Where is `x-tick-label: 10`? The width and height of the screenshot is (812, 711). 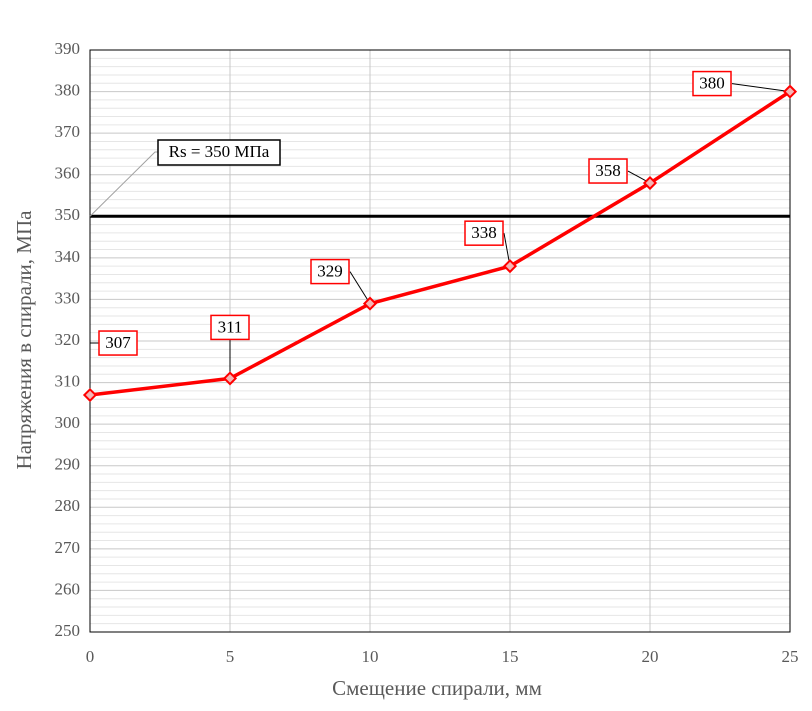
x-tick-label: 10 is located at coordinates (370, 656).